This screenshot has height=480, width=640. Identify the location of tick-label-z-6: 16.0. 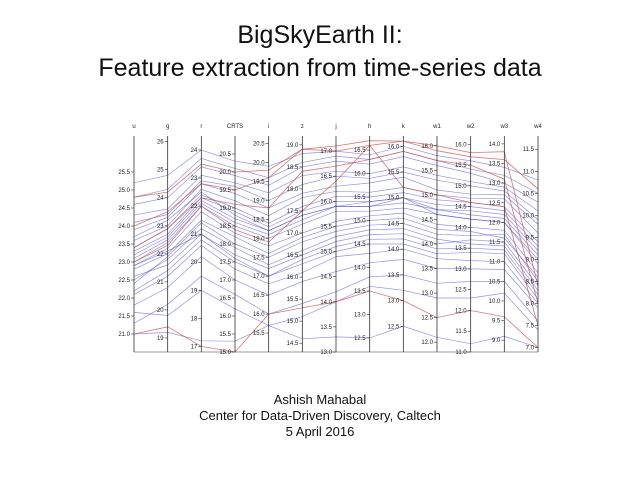
(293, 278).